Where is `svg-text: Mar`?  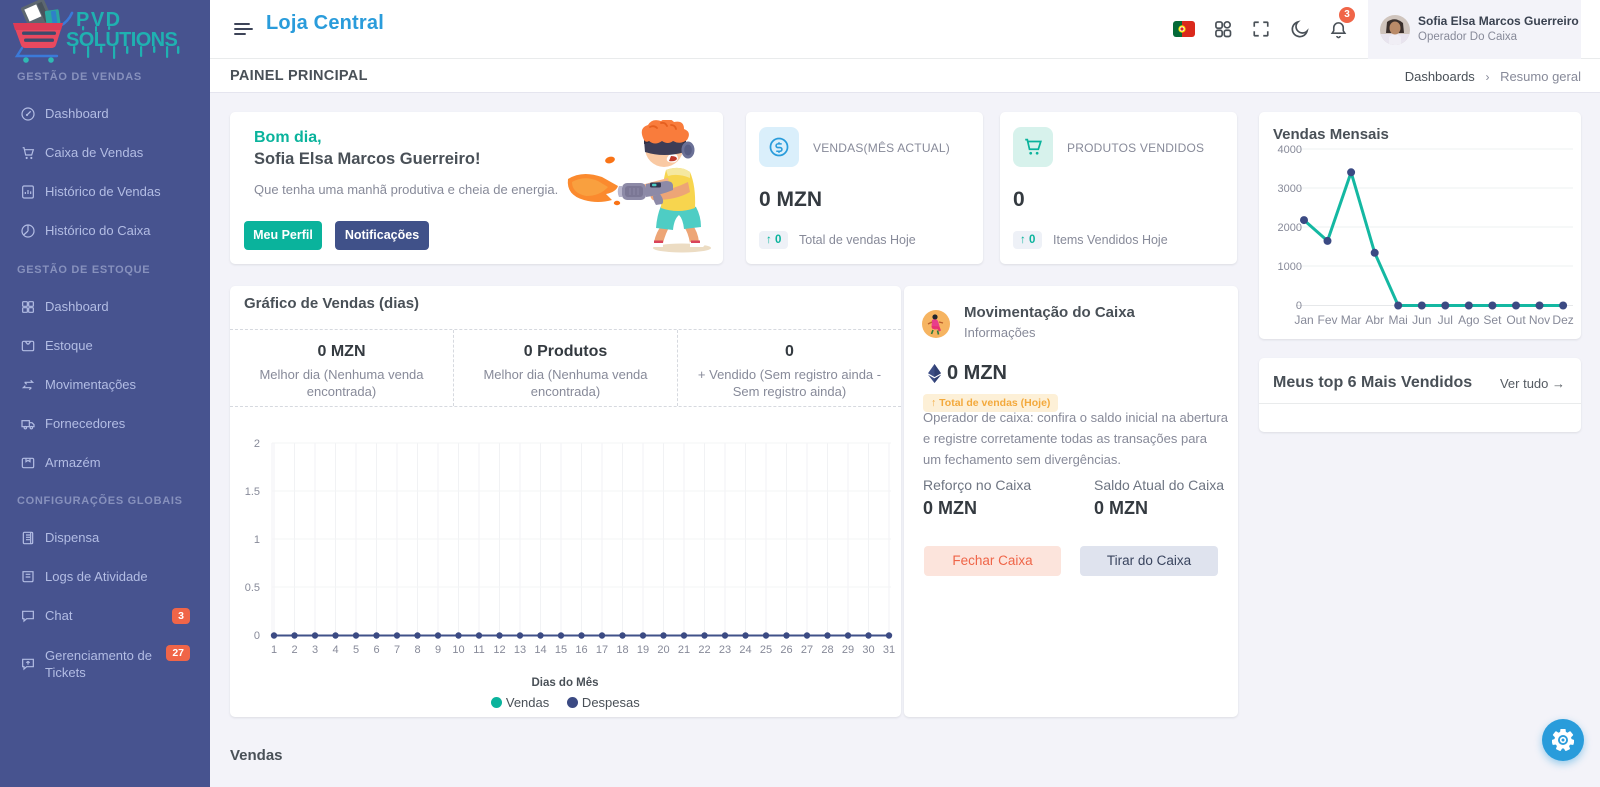 svg-text: Mar is located at coordinates (1351, 320).